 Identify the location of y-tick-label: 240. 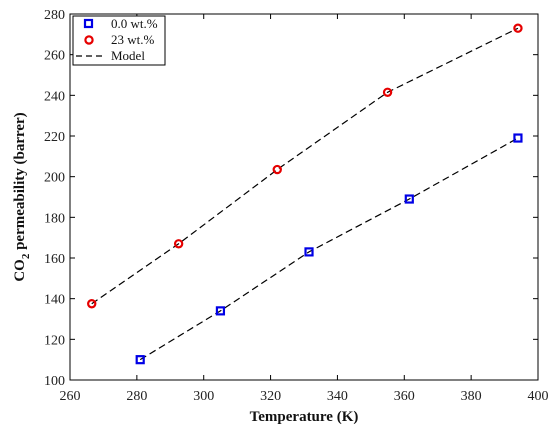
(54, 96).